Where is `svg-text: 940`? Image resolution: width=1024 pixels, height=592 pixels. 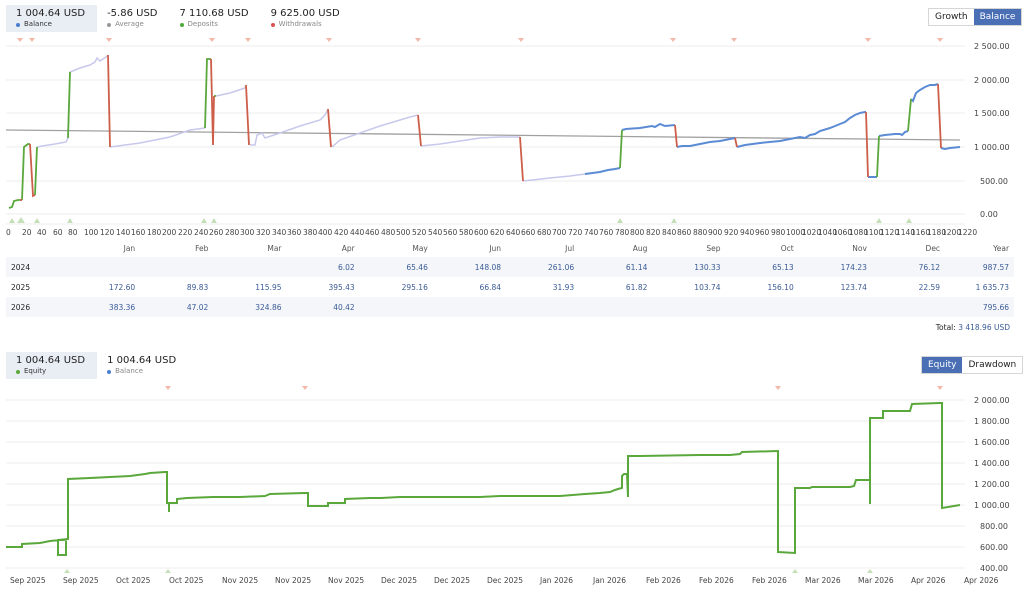 svg-text: 940 is located at coordinates (747, 232).